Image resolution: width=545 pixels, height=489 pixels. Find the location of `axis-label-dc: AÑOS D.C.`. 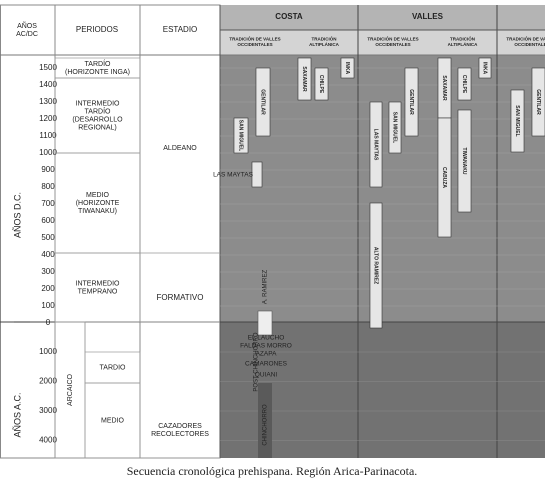

axis-label-dc: AÑOS D.C. is located at coordinates (17, 215).